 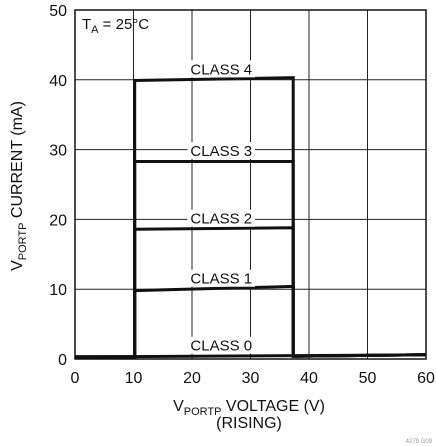 What do you see at coordinates (134, 378) in the screenshot?
I see `x-tick-label: 10` at bounding box center [134, 378].